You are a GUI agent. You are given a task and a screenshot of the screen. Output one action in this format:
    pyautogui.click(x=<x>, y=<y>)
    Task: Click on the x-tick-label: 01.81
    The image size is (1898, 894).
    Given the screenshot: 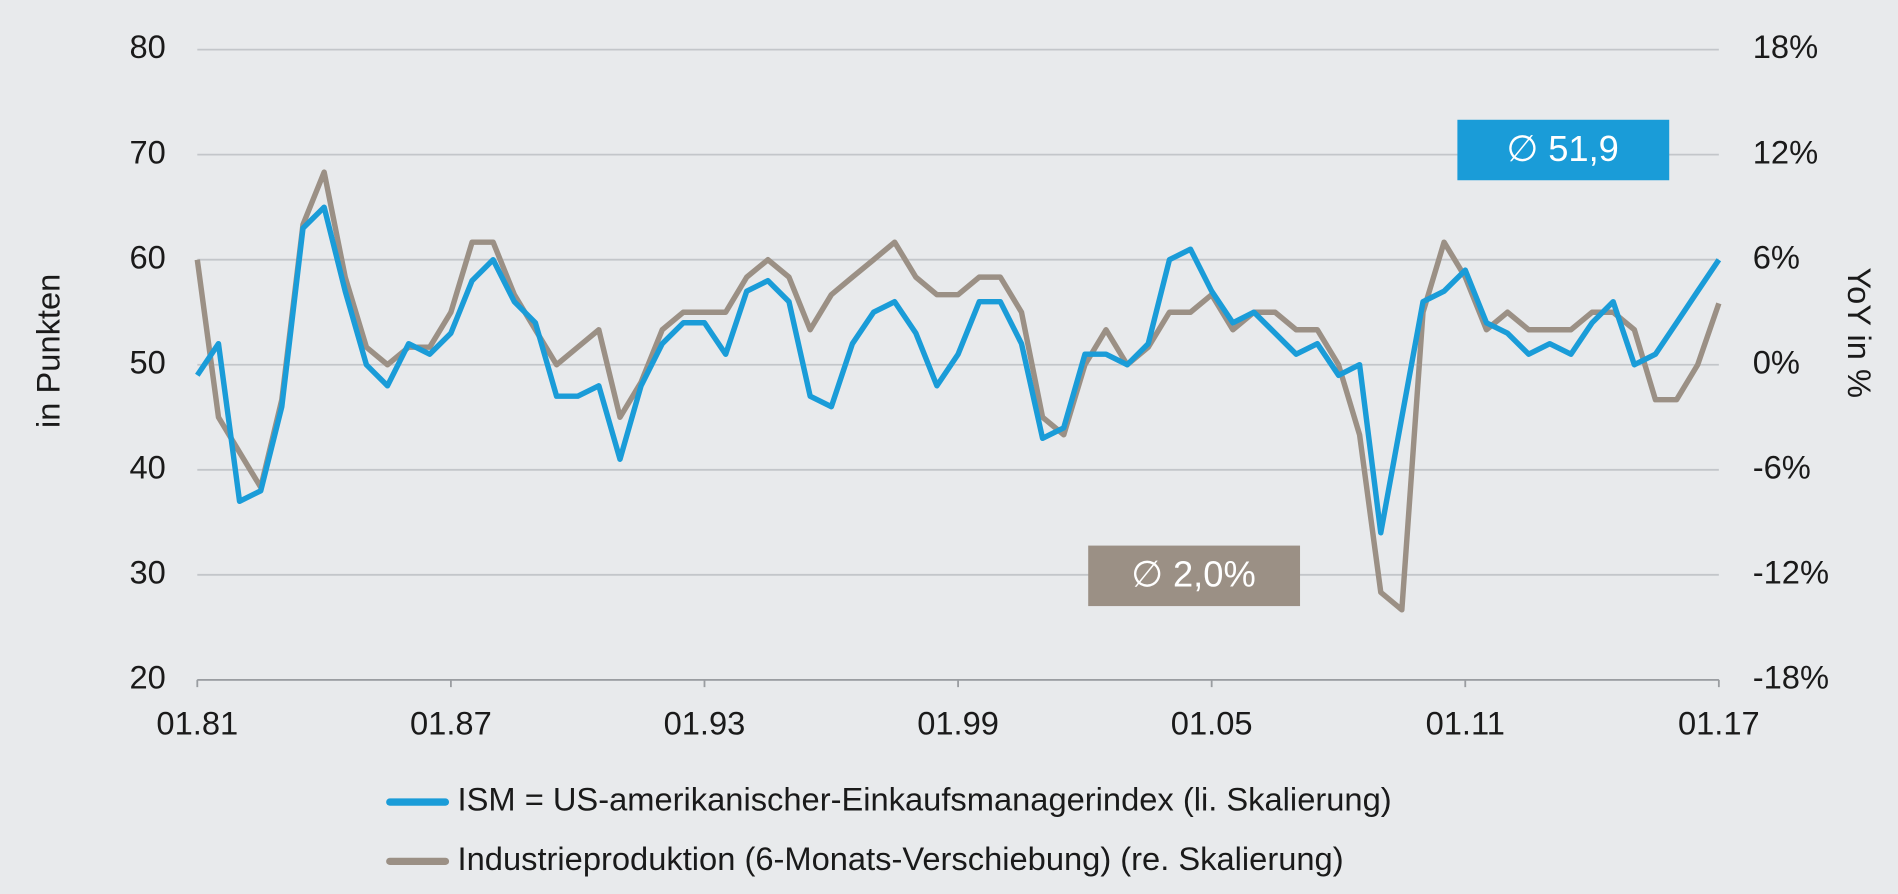 What is the action you would take?
    pyautogui.click(x=197, y=722)
    